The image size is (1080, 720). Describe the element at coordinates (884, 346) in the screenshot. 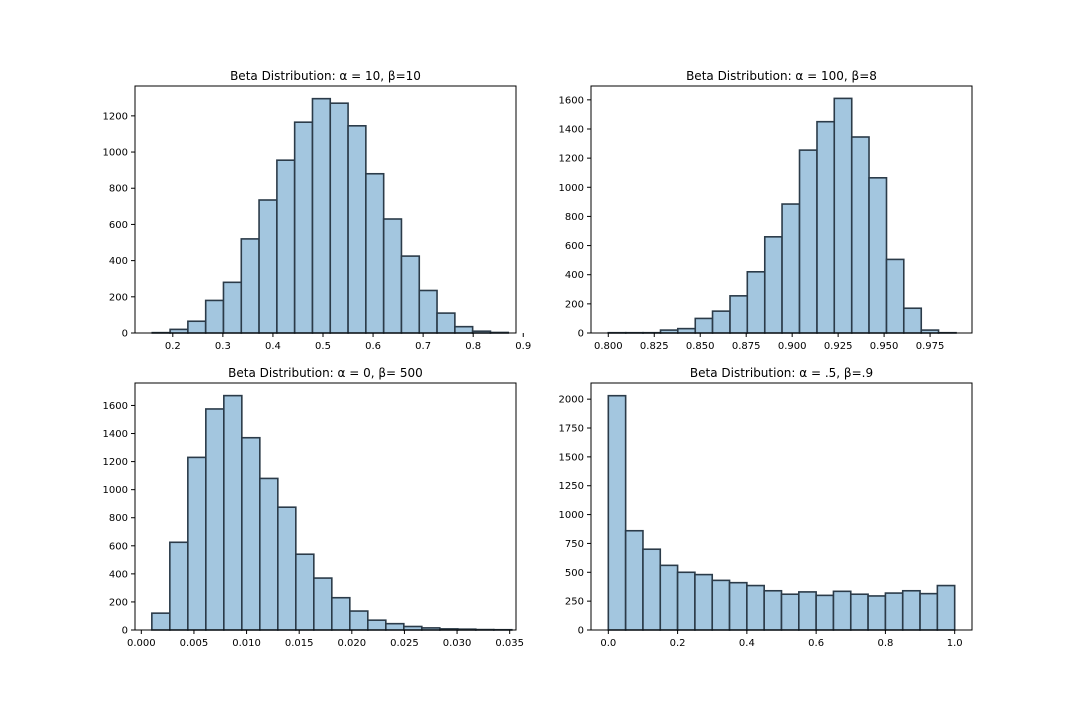

I see `x-tick-label: 0.950` at that location.